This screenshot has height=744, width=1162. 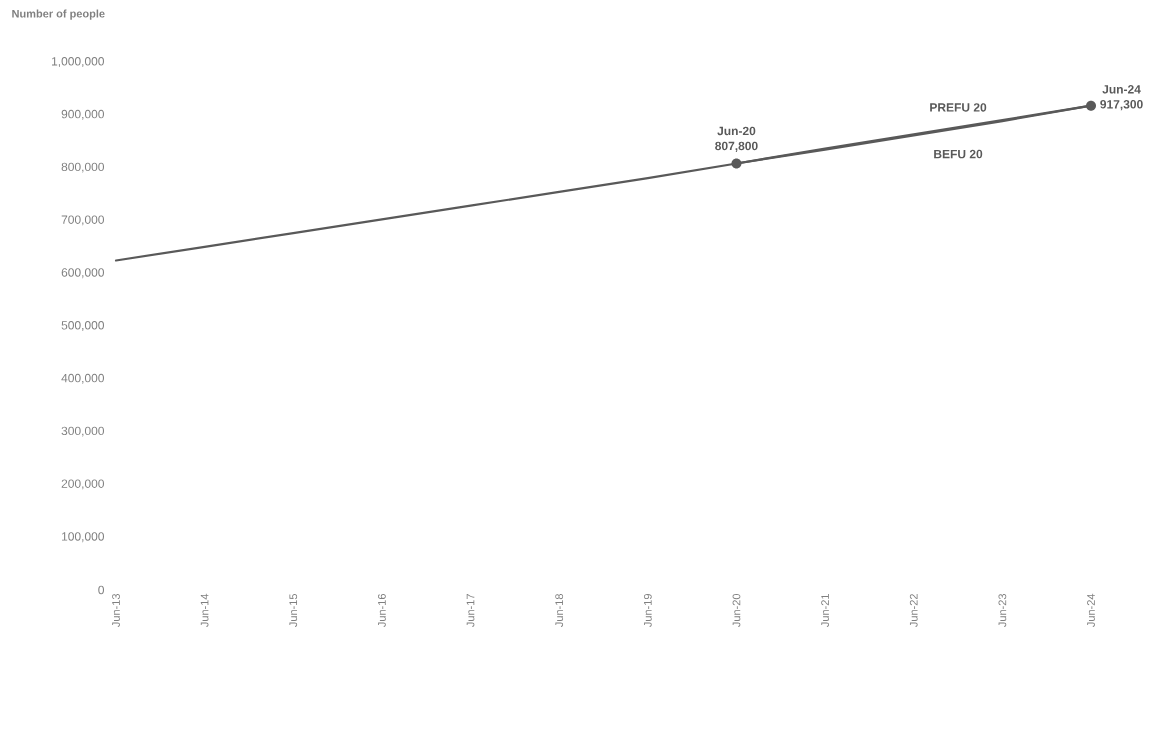 What do you see at coordinates (83, 484) in the screenshot?
I see `y-tick-label: 200,000` at bounding box center [83, 484].